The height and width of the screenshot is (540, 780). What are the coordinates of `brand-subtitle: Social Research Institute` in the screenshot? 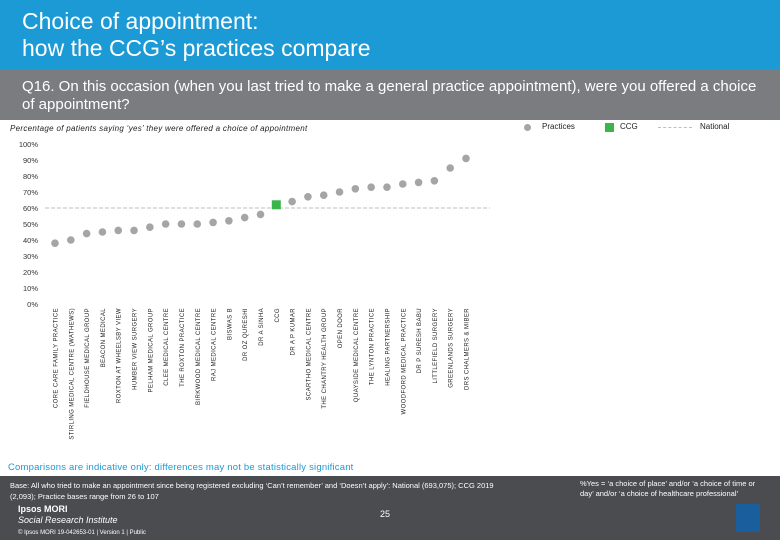 It's located at (68, 520).